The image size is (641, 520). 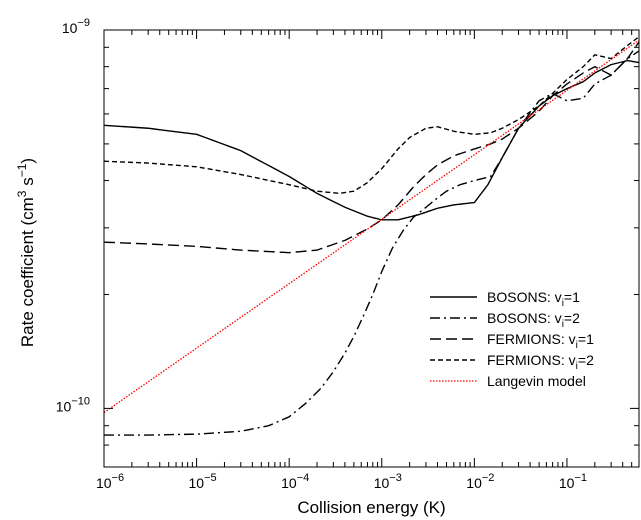 I want to click on legend-label-2: BOSONS: vi=2, so click(x=533, y=320).